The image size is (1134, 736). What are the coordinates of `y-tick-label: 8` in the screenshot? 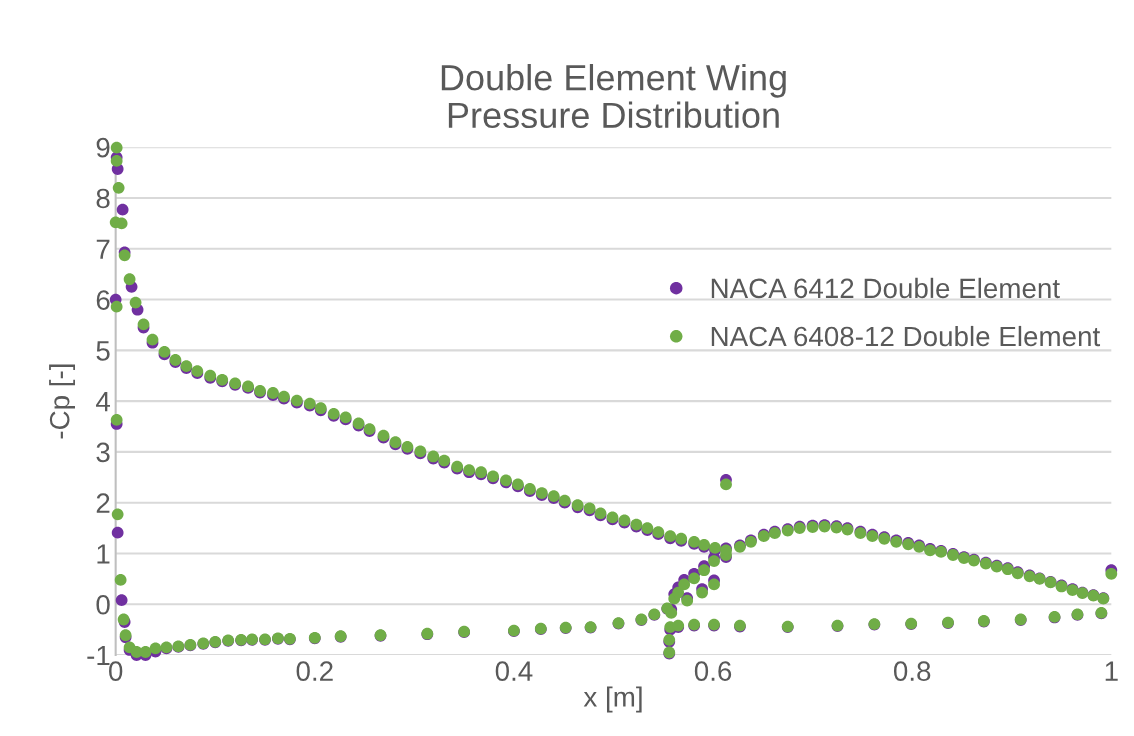 It's located at (103, 198).